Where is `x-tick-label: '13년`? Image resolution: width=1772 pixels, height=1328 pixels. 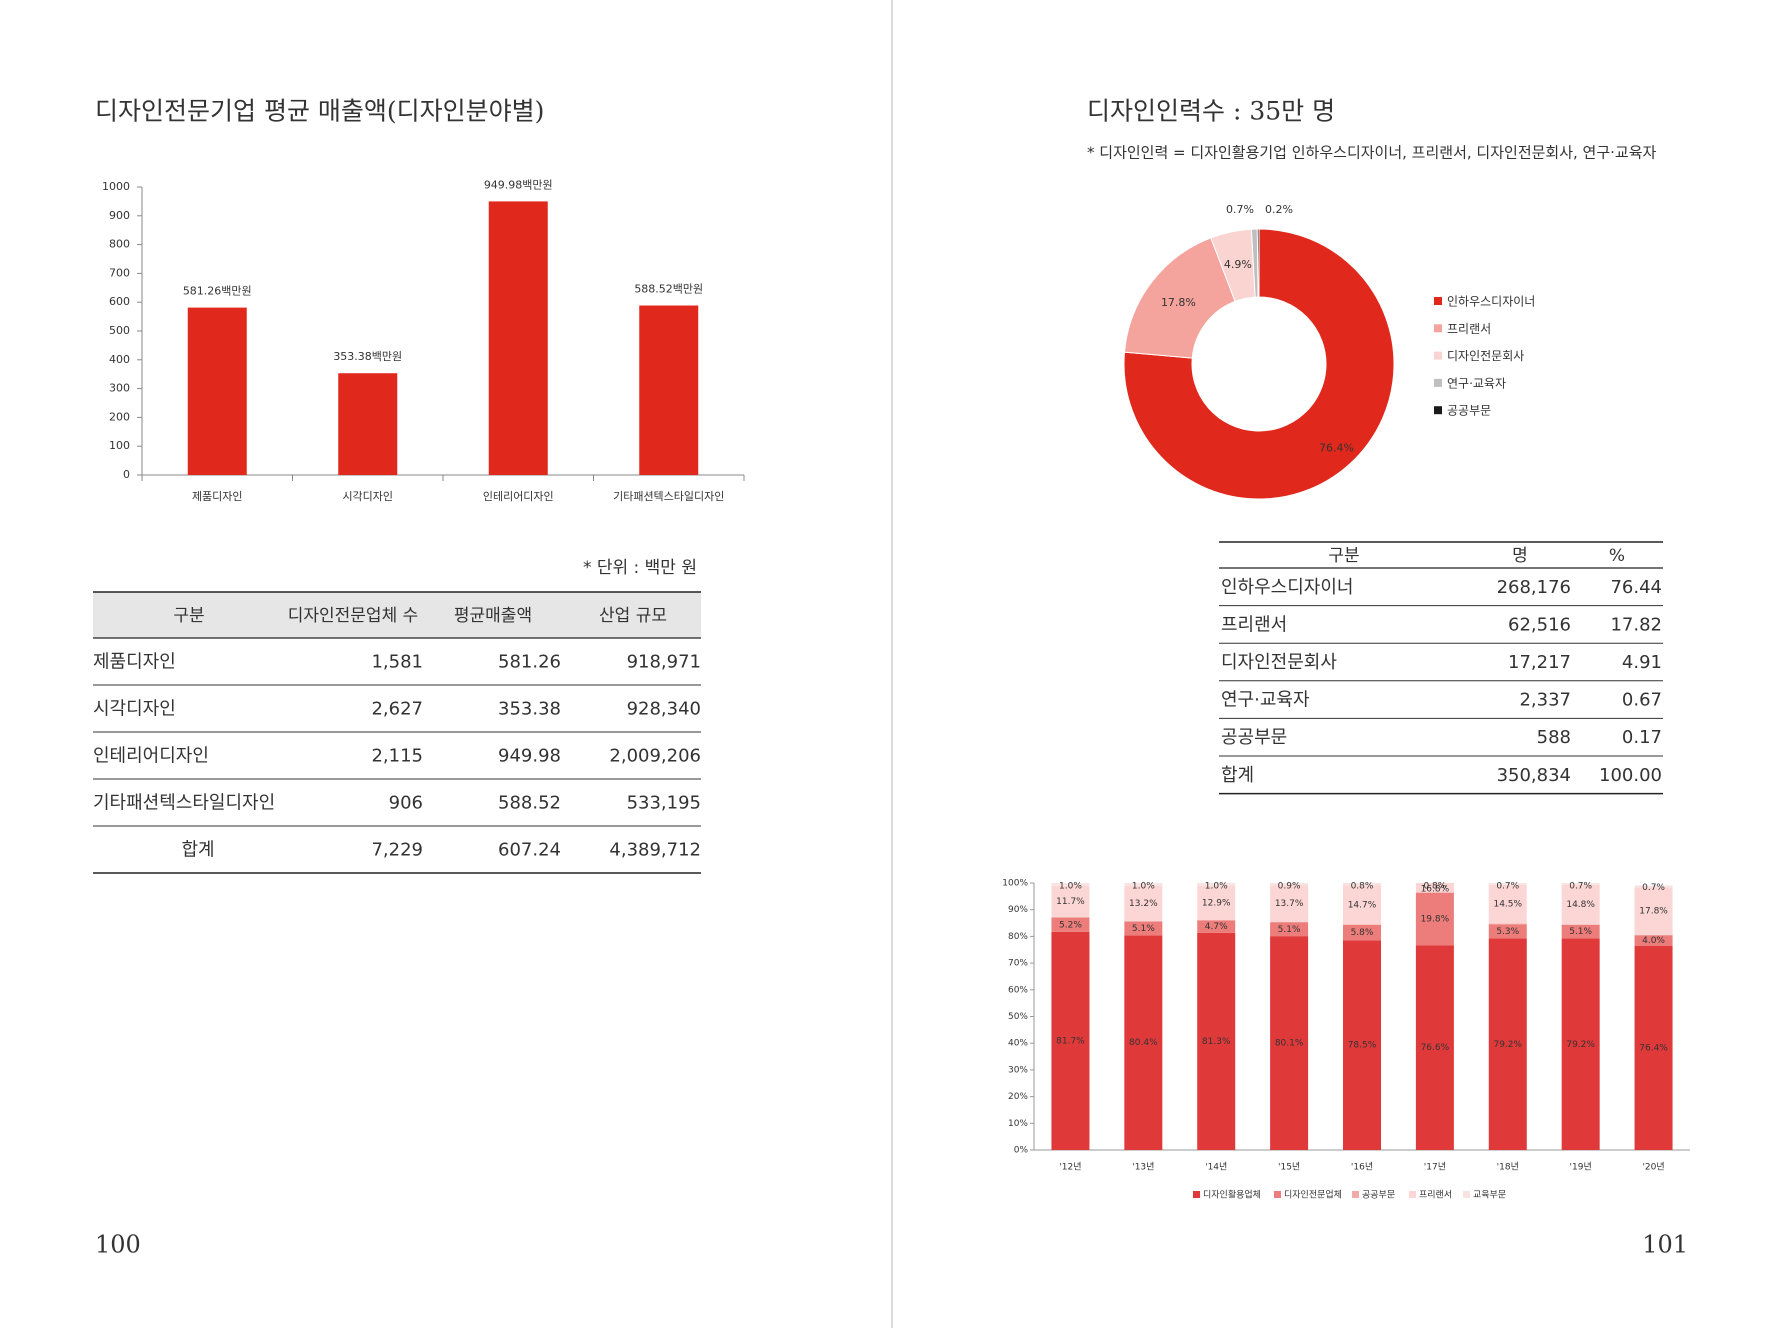 x-tick-label: '13년 is located at coordinates (1143, 1167).